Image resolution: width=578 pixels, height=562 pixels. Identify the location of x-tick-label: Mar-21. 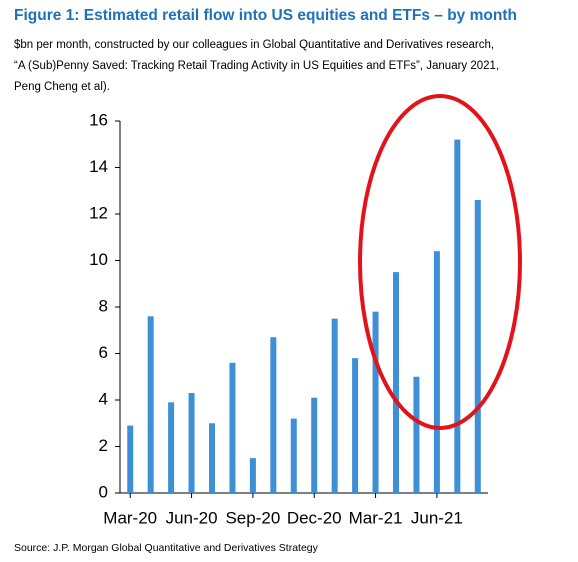
(376, 517).